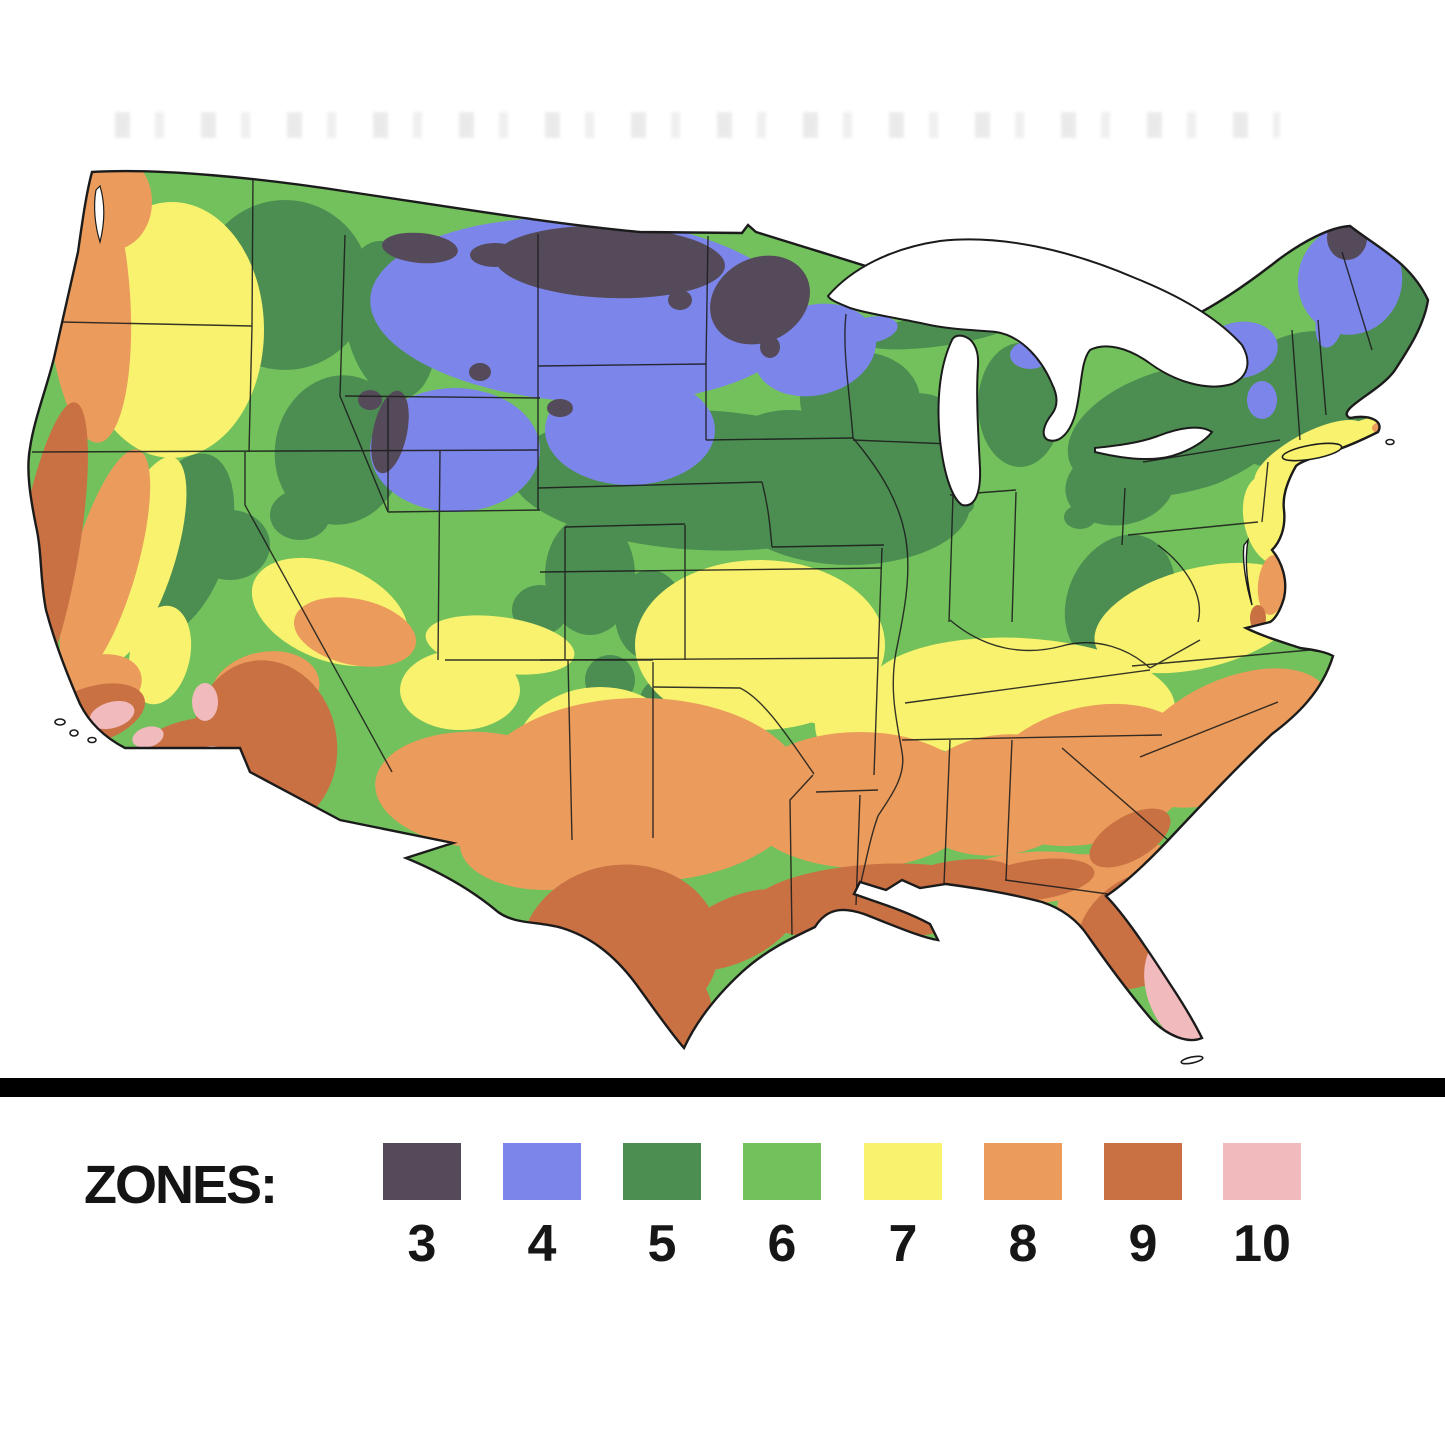 Image resolution: width=1445 pixels, height=1445 pixels. Describe the element at coordinates (959, 420) in the screenshot. I see `lake-michigan` at that location.